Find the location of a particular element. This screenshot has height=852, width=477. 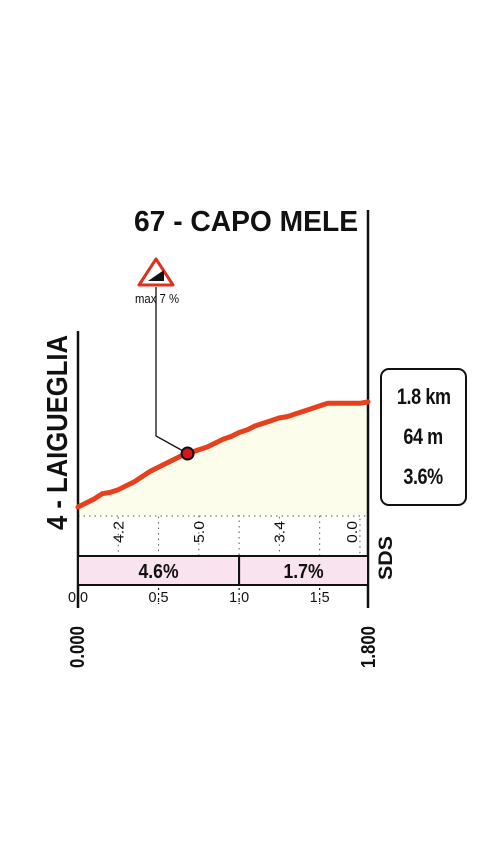

gradient-band-label: 1.7% is located at coordinates (304, 572).